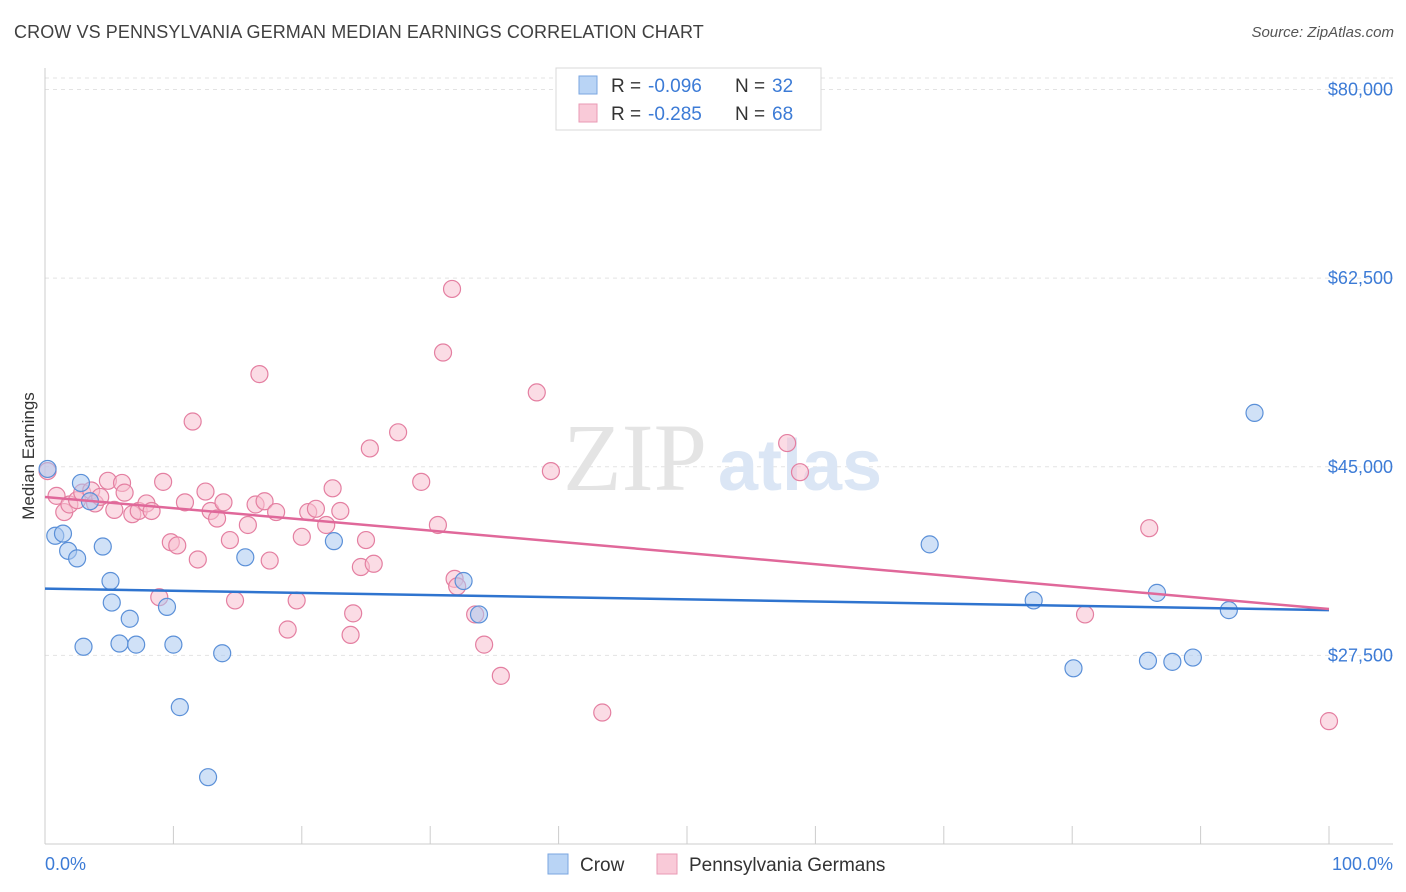  Describe the element at coordinates (1362, 864) in the screenshot. I see `x-tick-label-max: 100.0%` at that location.